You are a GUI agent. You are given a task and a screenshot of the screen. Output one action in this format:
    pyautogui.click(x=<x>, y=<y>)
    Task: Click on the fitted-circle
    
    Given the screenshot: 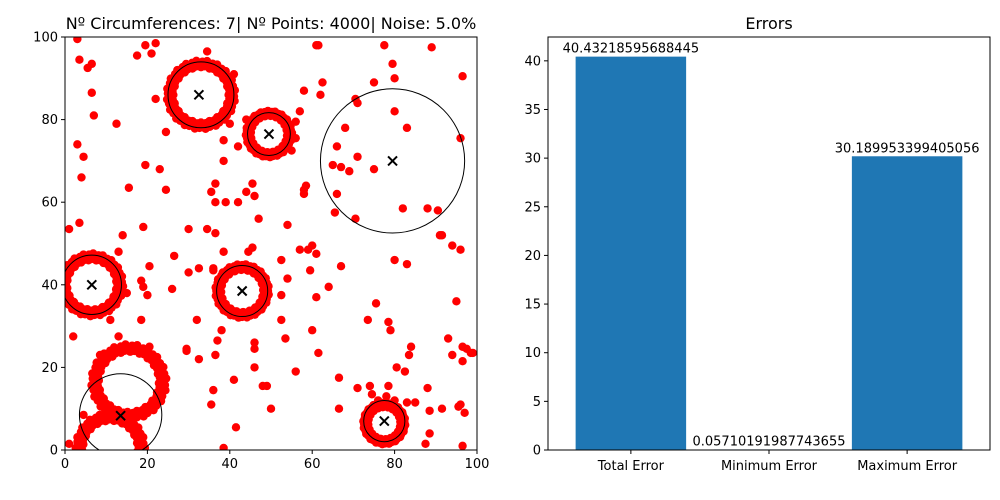 What is the action you would take?
    pyautogui.click(x=93, y=284)
    